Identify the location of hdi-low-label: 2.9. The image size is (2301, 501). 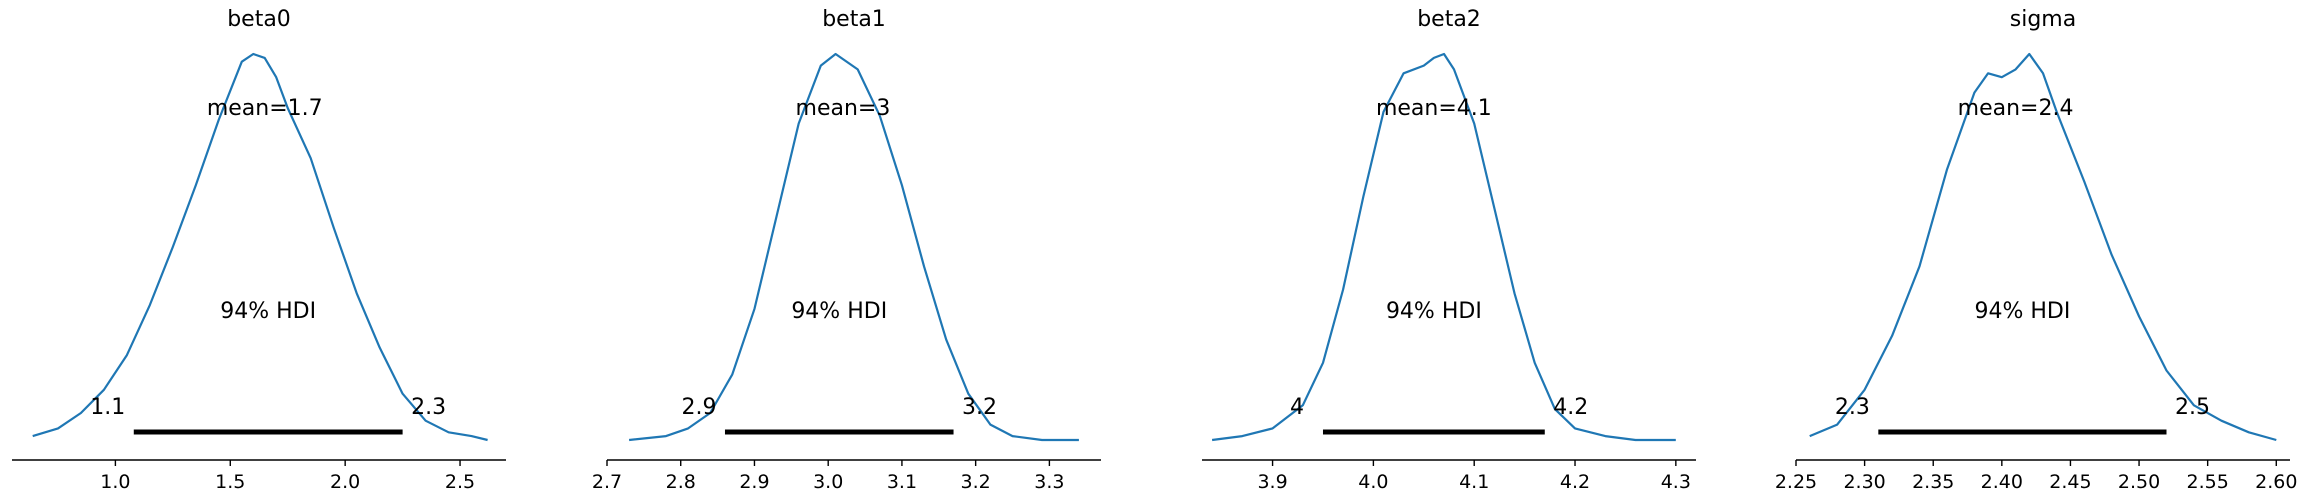
(698, 407).